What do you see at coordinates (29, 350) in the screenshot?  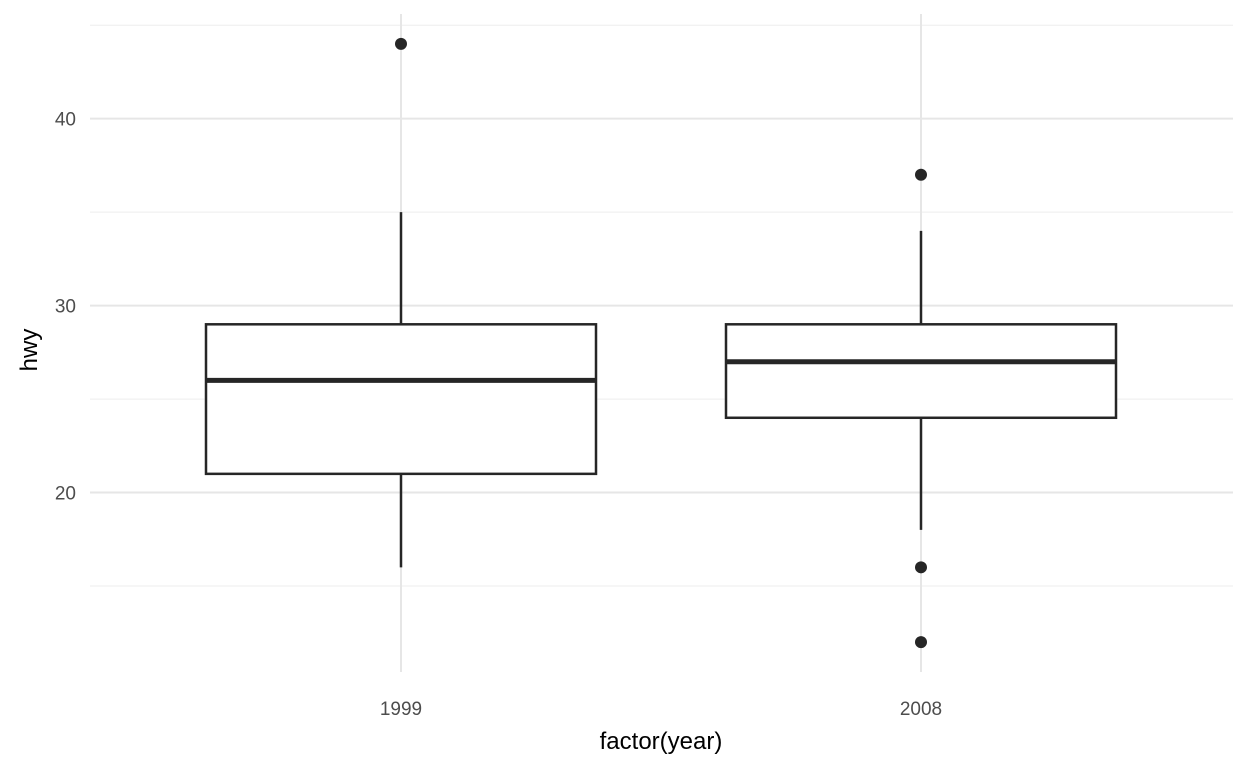 I see `y-axis-title: hwy` at bounding box center [29, 350].